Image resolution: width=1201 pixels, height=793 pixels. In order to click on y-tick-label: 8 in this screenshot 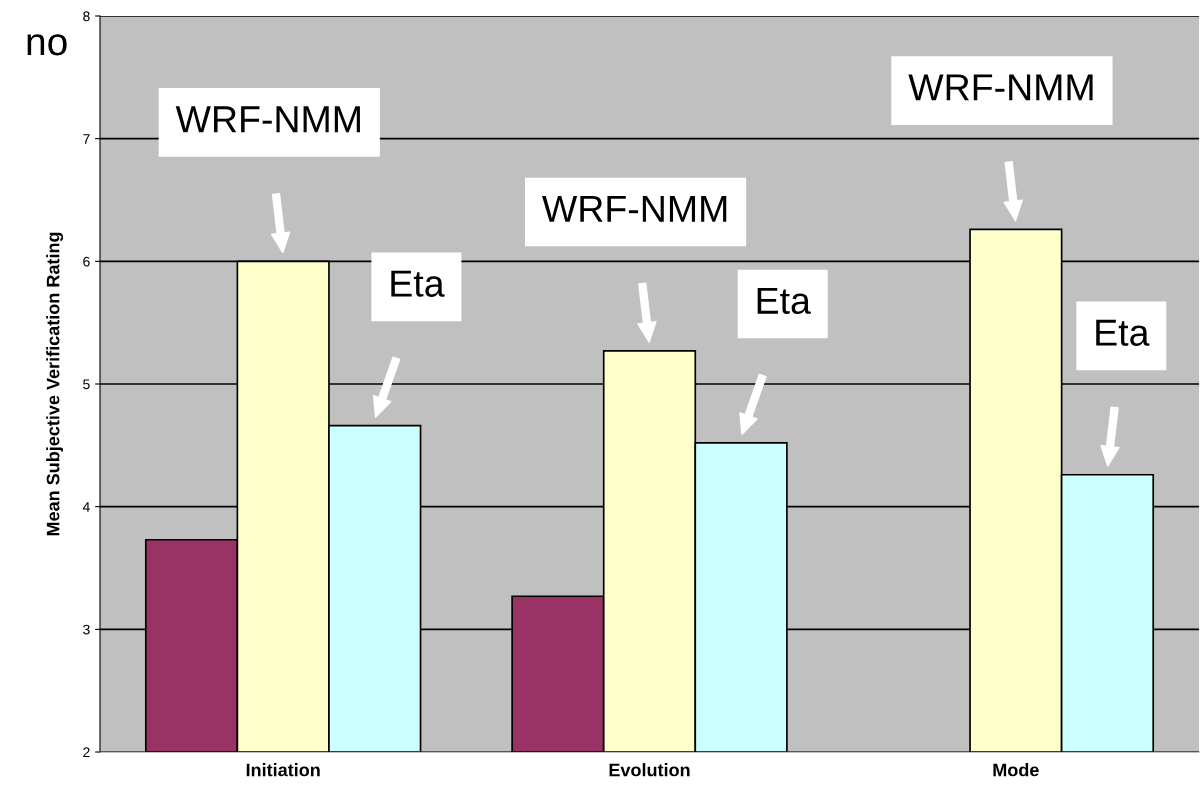, I will do `click(86, 16)`.